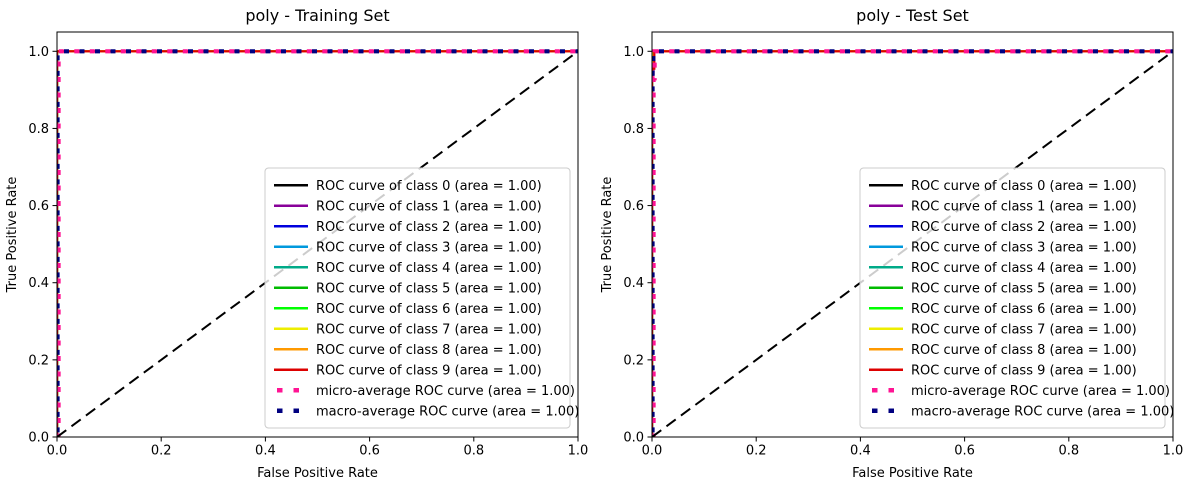 This screenshot has width=1189, height=494. I want to click on chart-title: poly - Test Set, so click(912, 15).